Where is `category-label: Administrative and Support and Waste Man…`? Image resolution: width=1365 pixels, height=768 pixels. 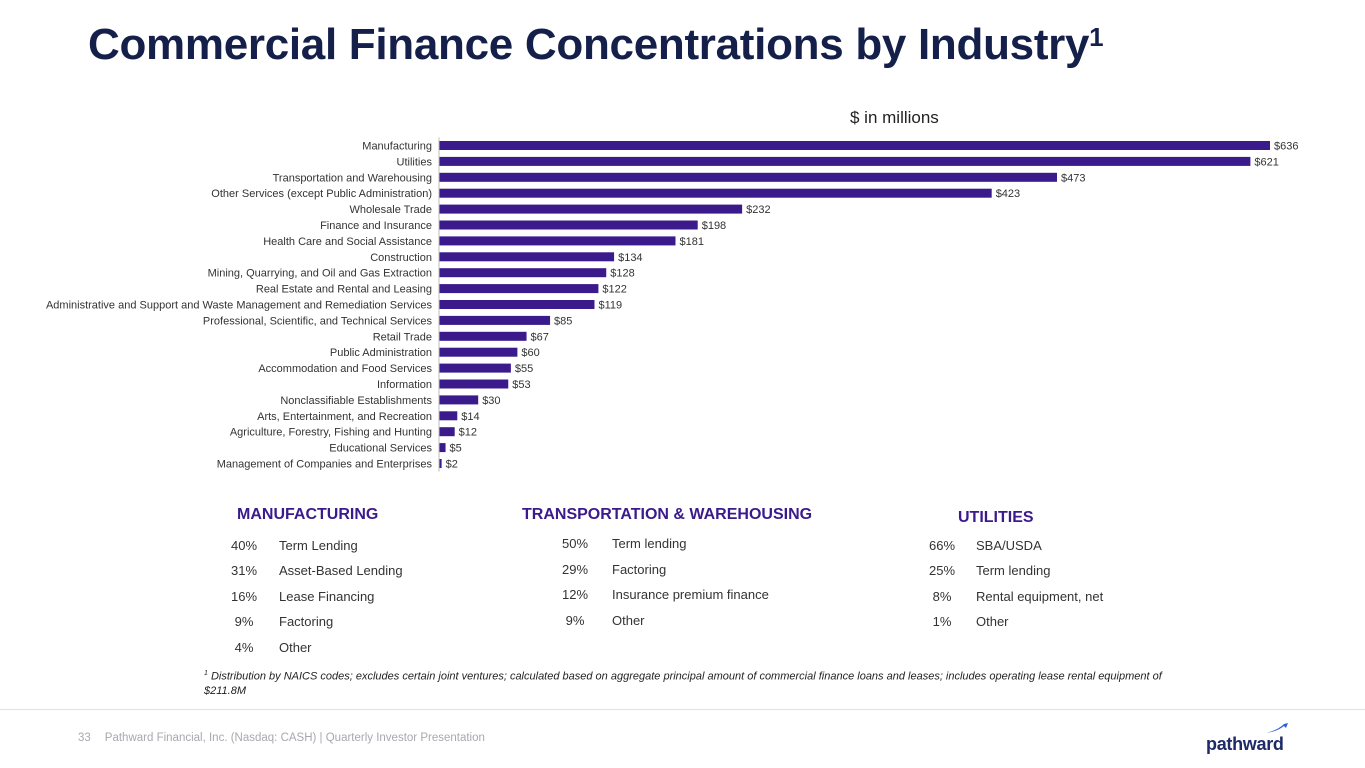
category-label: Administrative and Support and Waste Man… is located at coordinates (239, 306).